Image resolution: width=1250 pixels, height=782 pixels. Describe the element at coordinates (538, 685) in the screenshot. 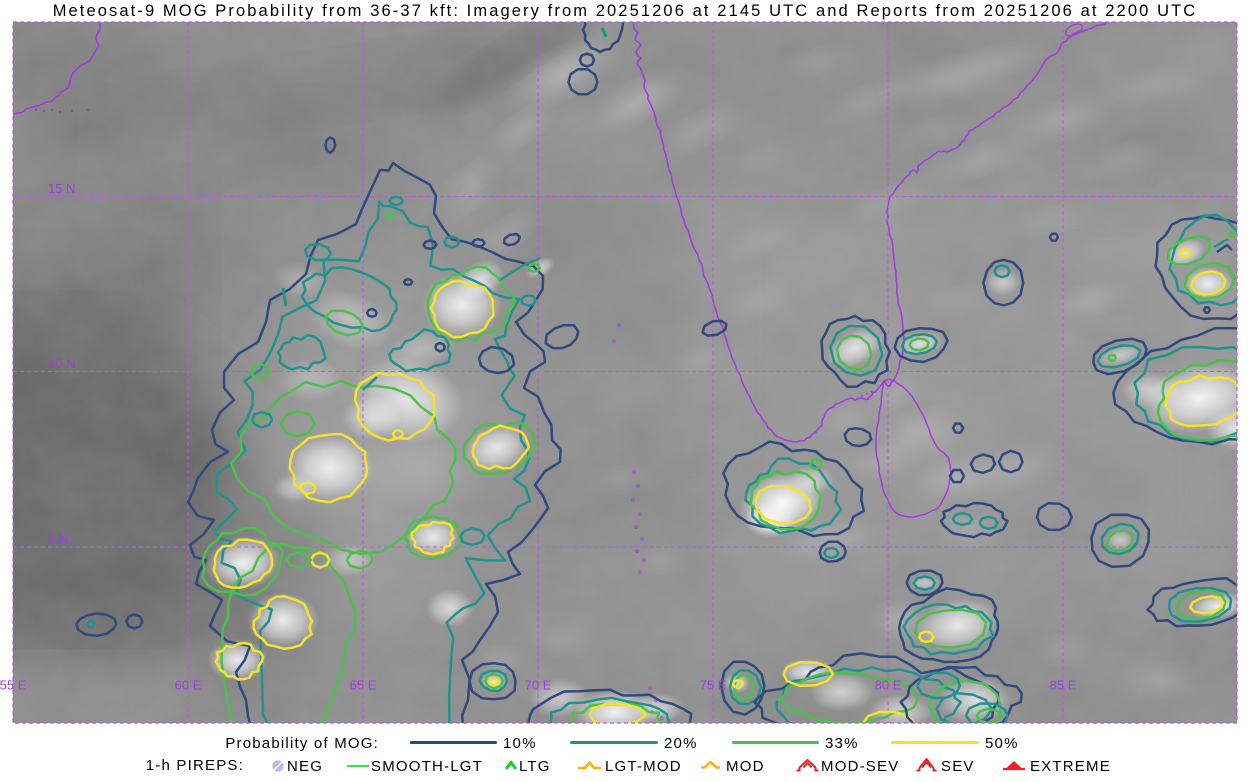

I see `svg-text: 70 E` at that location.